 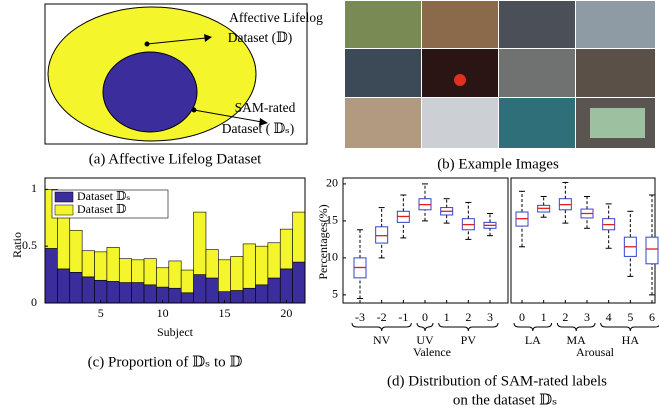 I want to click on caption: (a) Affective Lifelog Dataset, so click(x=175, y=159).